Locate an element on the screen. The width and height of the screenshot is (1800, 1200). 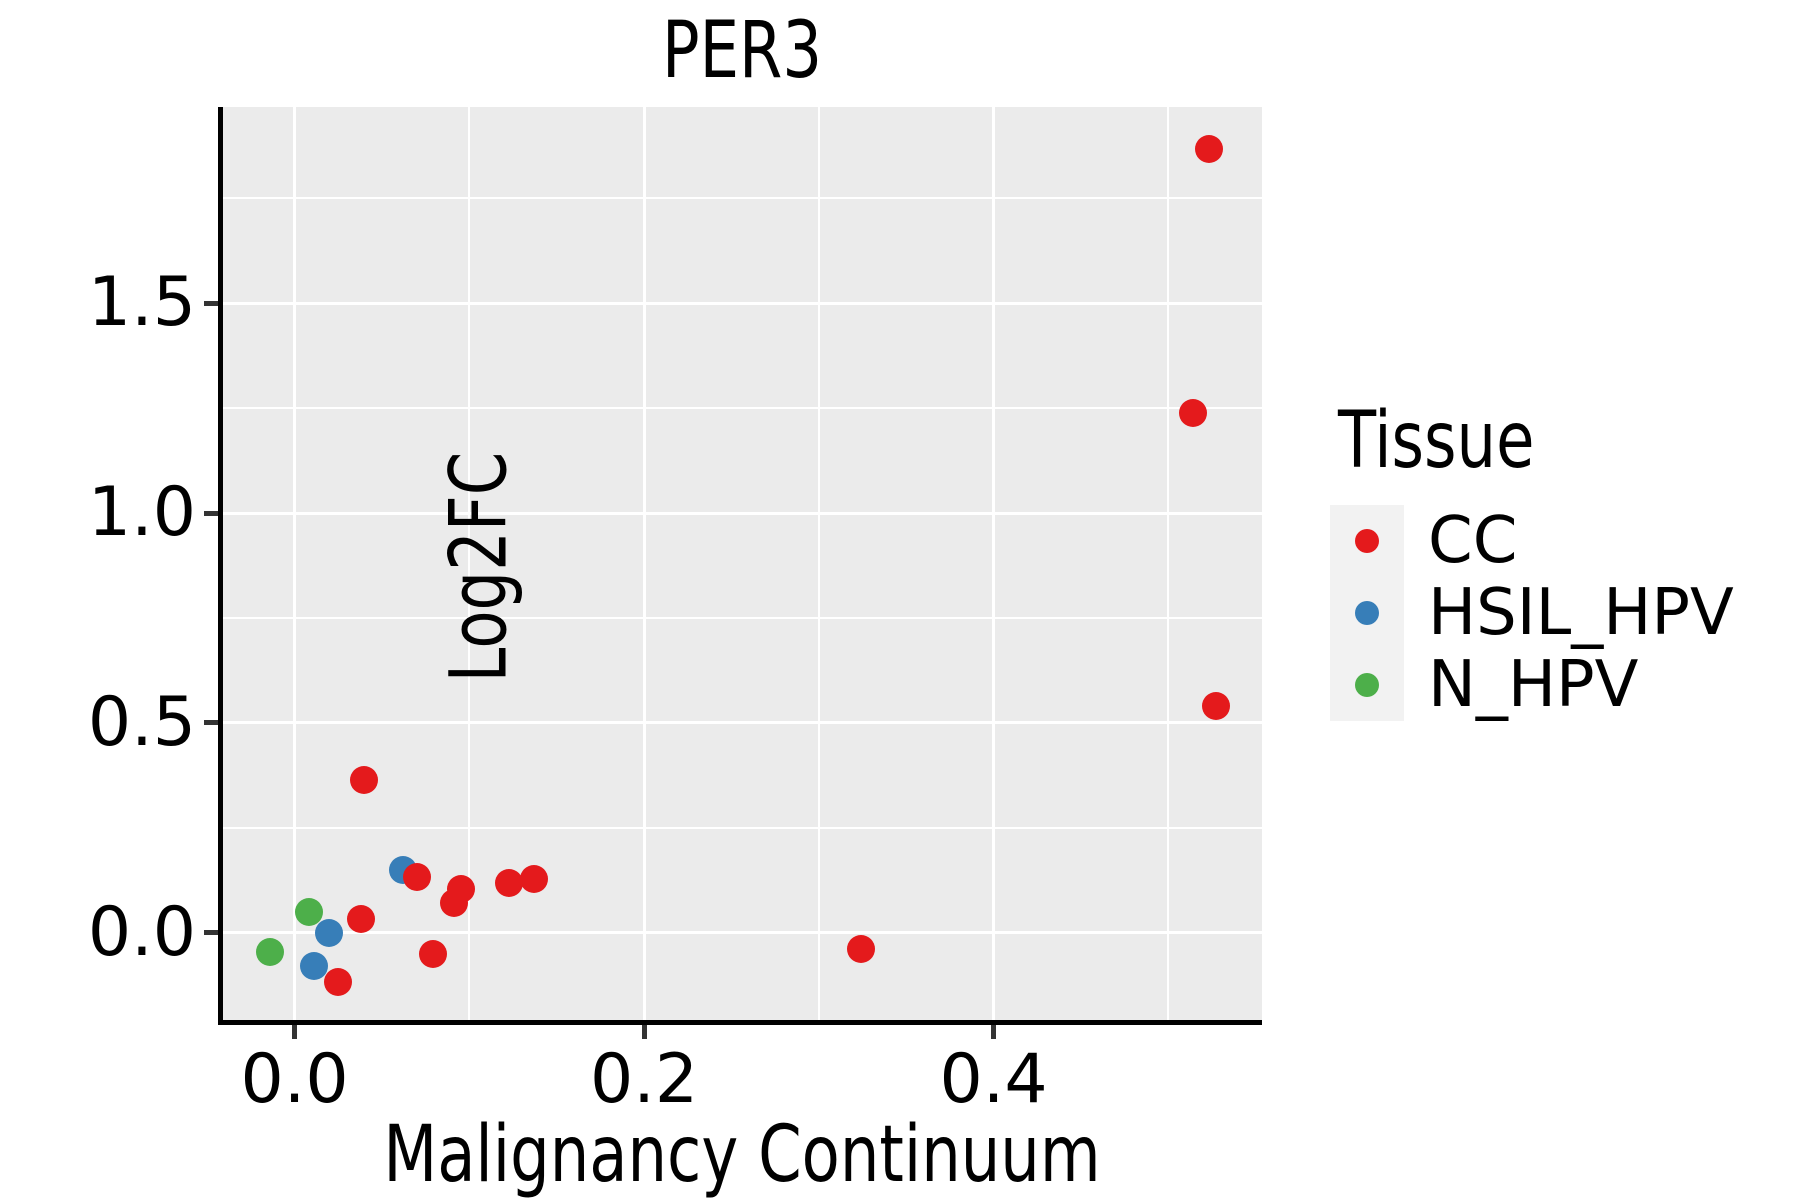
legend-item-n_hpv: N_HPV is located at coordinates (1490, 685).